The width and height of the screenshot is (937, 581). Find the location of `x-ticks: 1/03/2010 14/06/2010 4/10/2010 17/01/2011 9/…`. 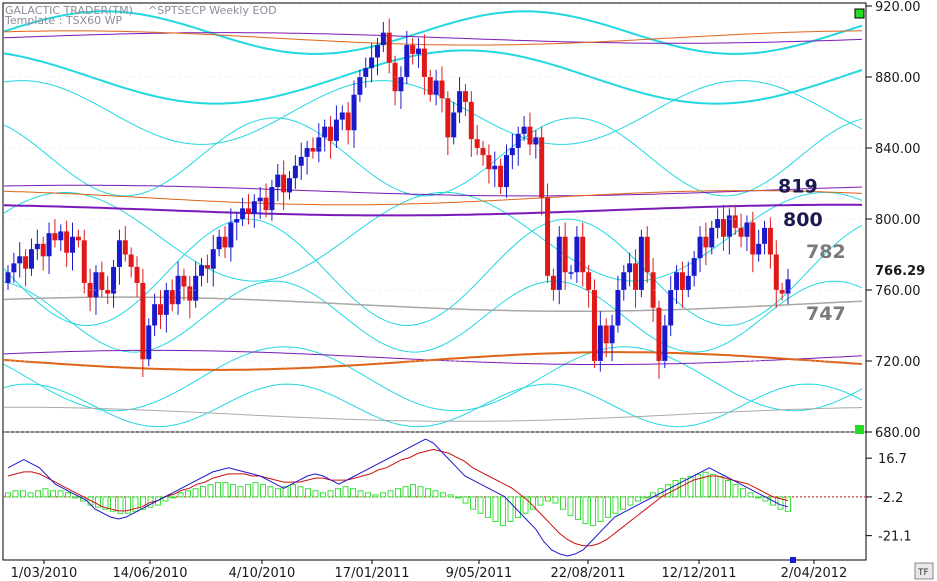

x-ticks: 1/03/2010 14/06/2010 4/10/2010 17/01/2011 9/… is located at coordinates (429, 570).